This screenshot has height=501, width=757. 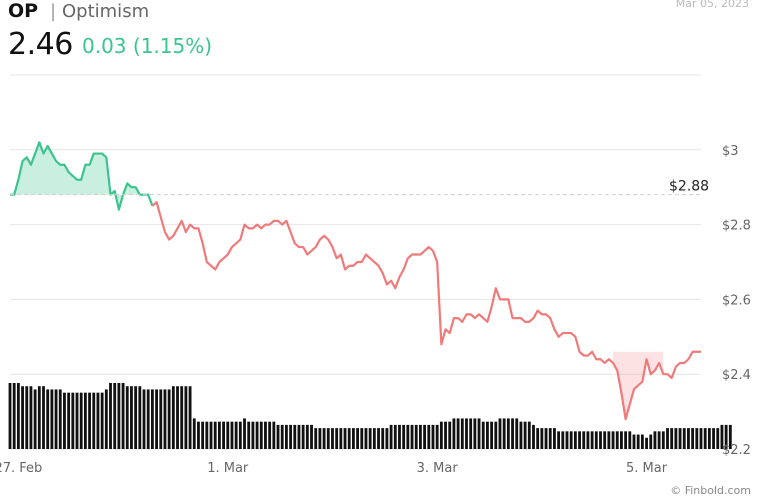 What do you see at coordinates (438, 468) in the screenshot?
I see `x-tick-label: 3. Mar` at bounding box center [438, 468].